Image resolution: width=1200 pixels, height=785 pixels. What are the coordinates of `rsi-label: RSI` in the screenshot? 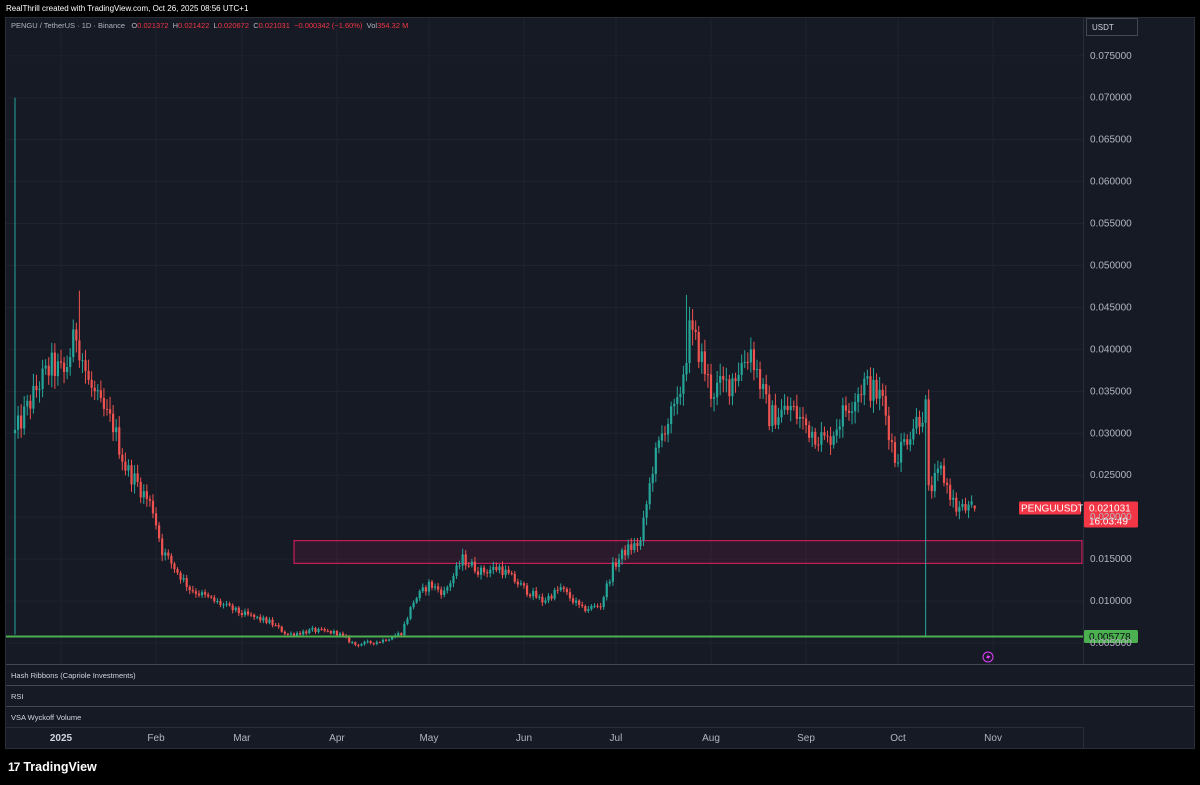 It's located at (17, 696).